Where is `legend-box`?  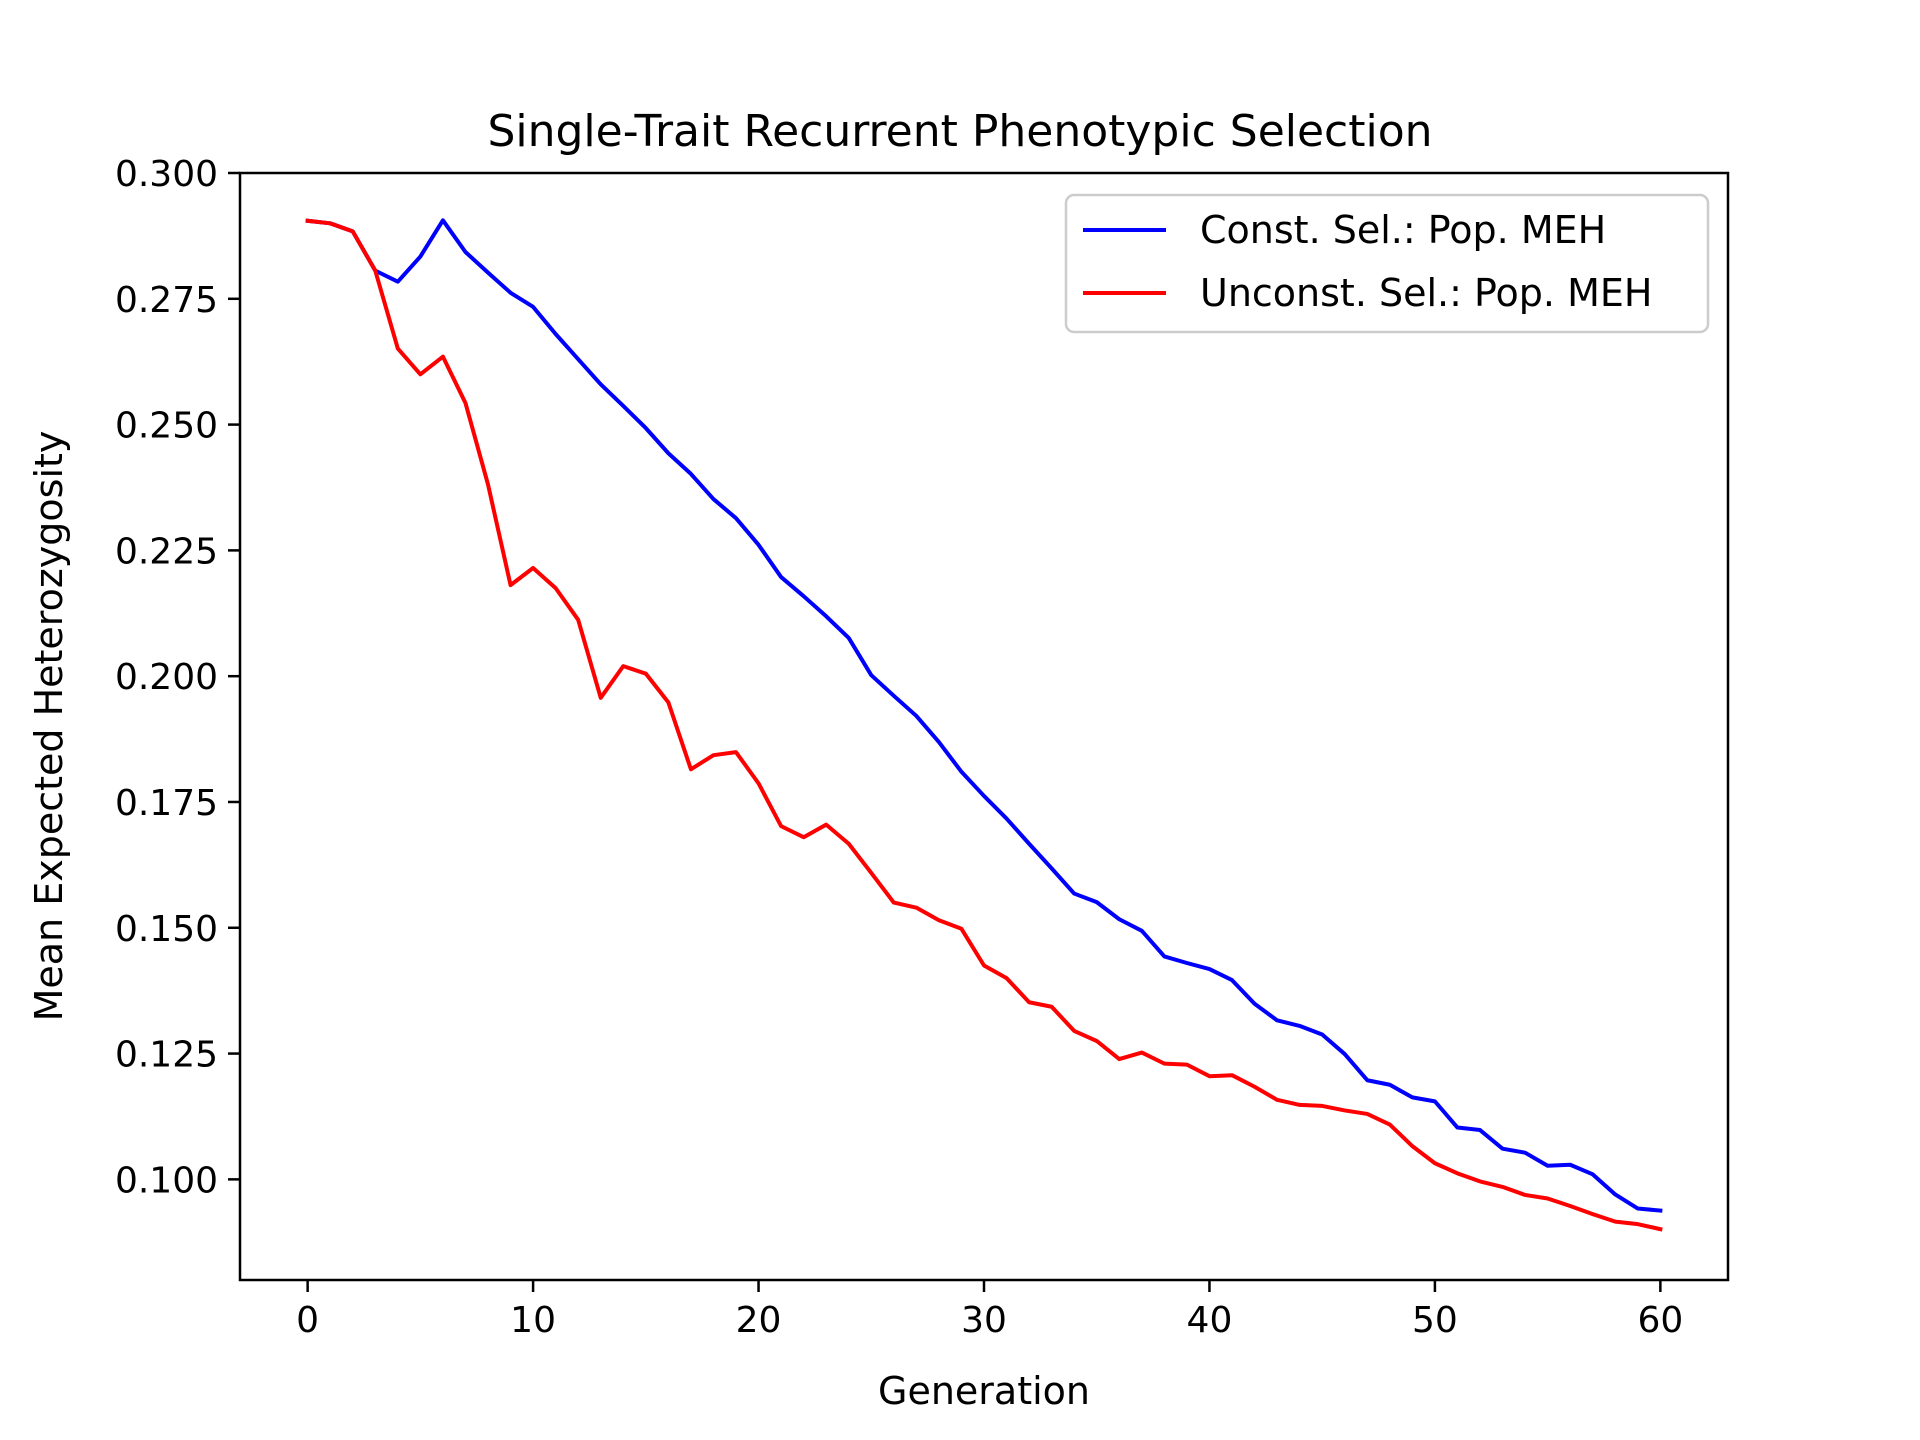 legend-box is located at coordinates (1387, 263).